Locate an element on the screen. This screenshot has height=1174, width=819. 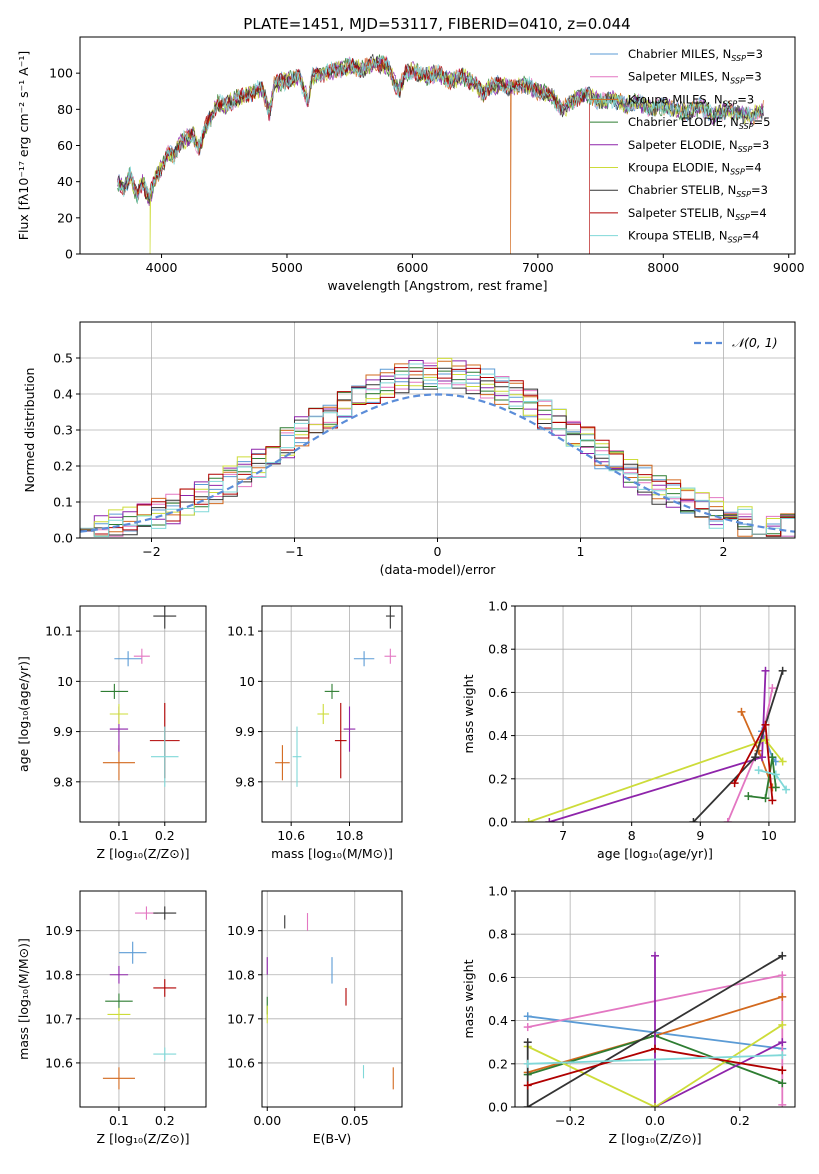
x-tick-label: 0.0 is located at coordinates (655, 1120).